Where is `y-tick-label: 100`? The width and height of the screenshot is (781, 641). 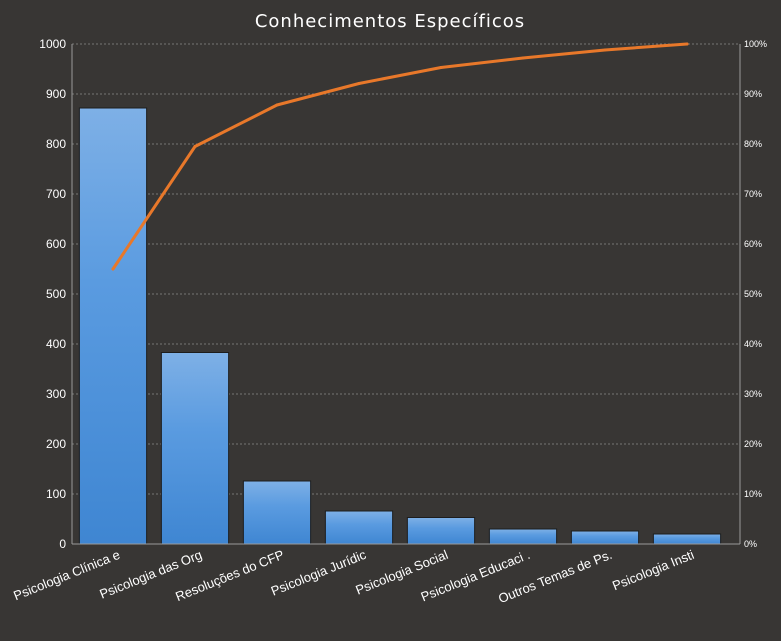 y-tick-label: 100 is located at coordinates (56, 494).